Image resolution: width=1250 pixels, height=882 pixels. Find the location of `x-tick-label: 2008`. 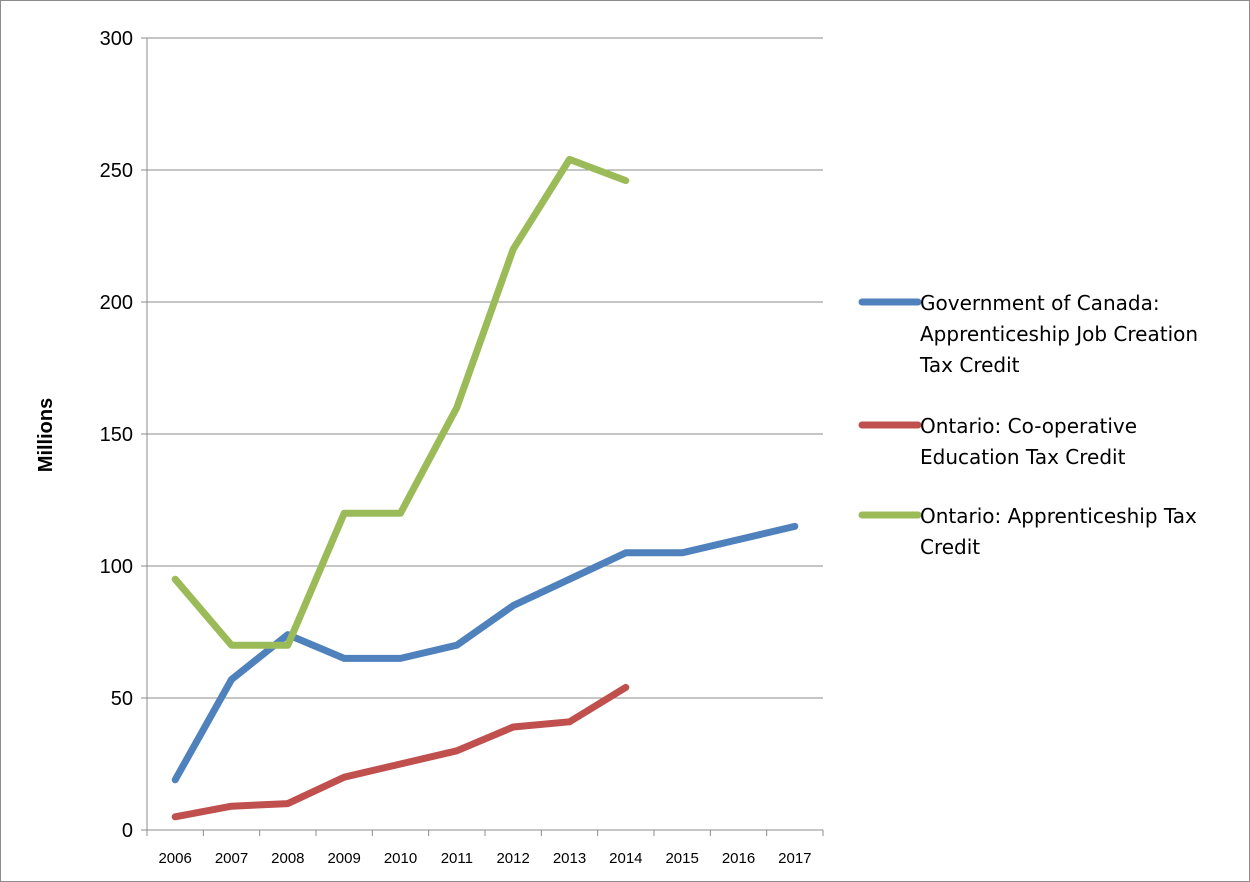

x-tick-label: 2008 is located at coordinates (287, 858).